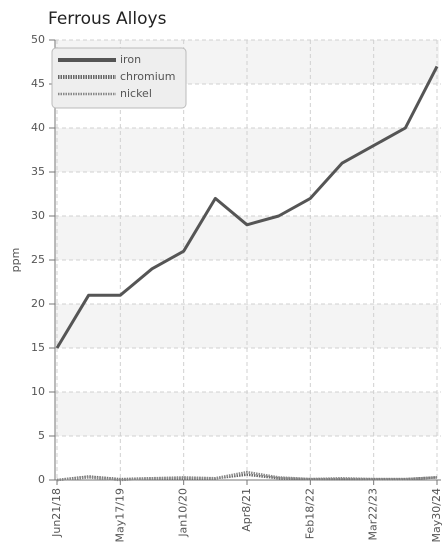  Describe the element at coordinates (38, 215) in the screenshot. I see `y-tick-label: 30` at that location.